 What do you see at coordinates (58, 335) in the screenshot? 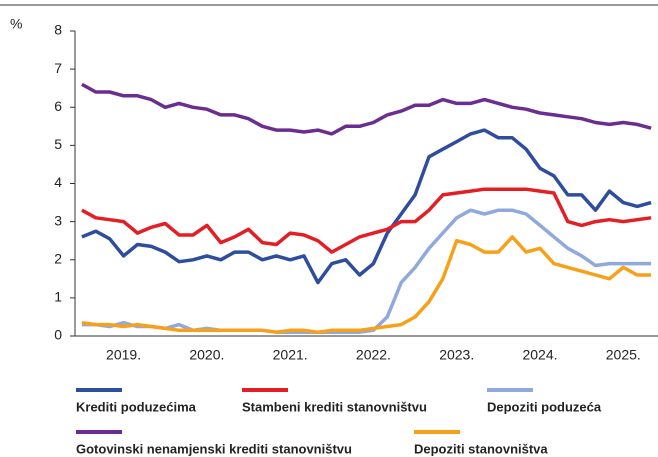
I see `y-tick-label: 0` at bounding box center [58, 335].